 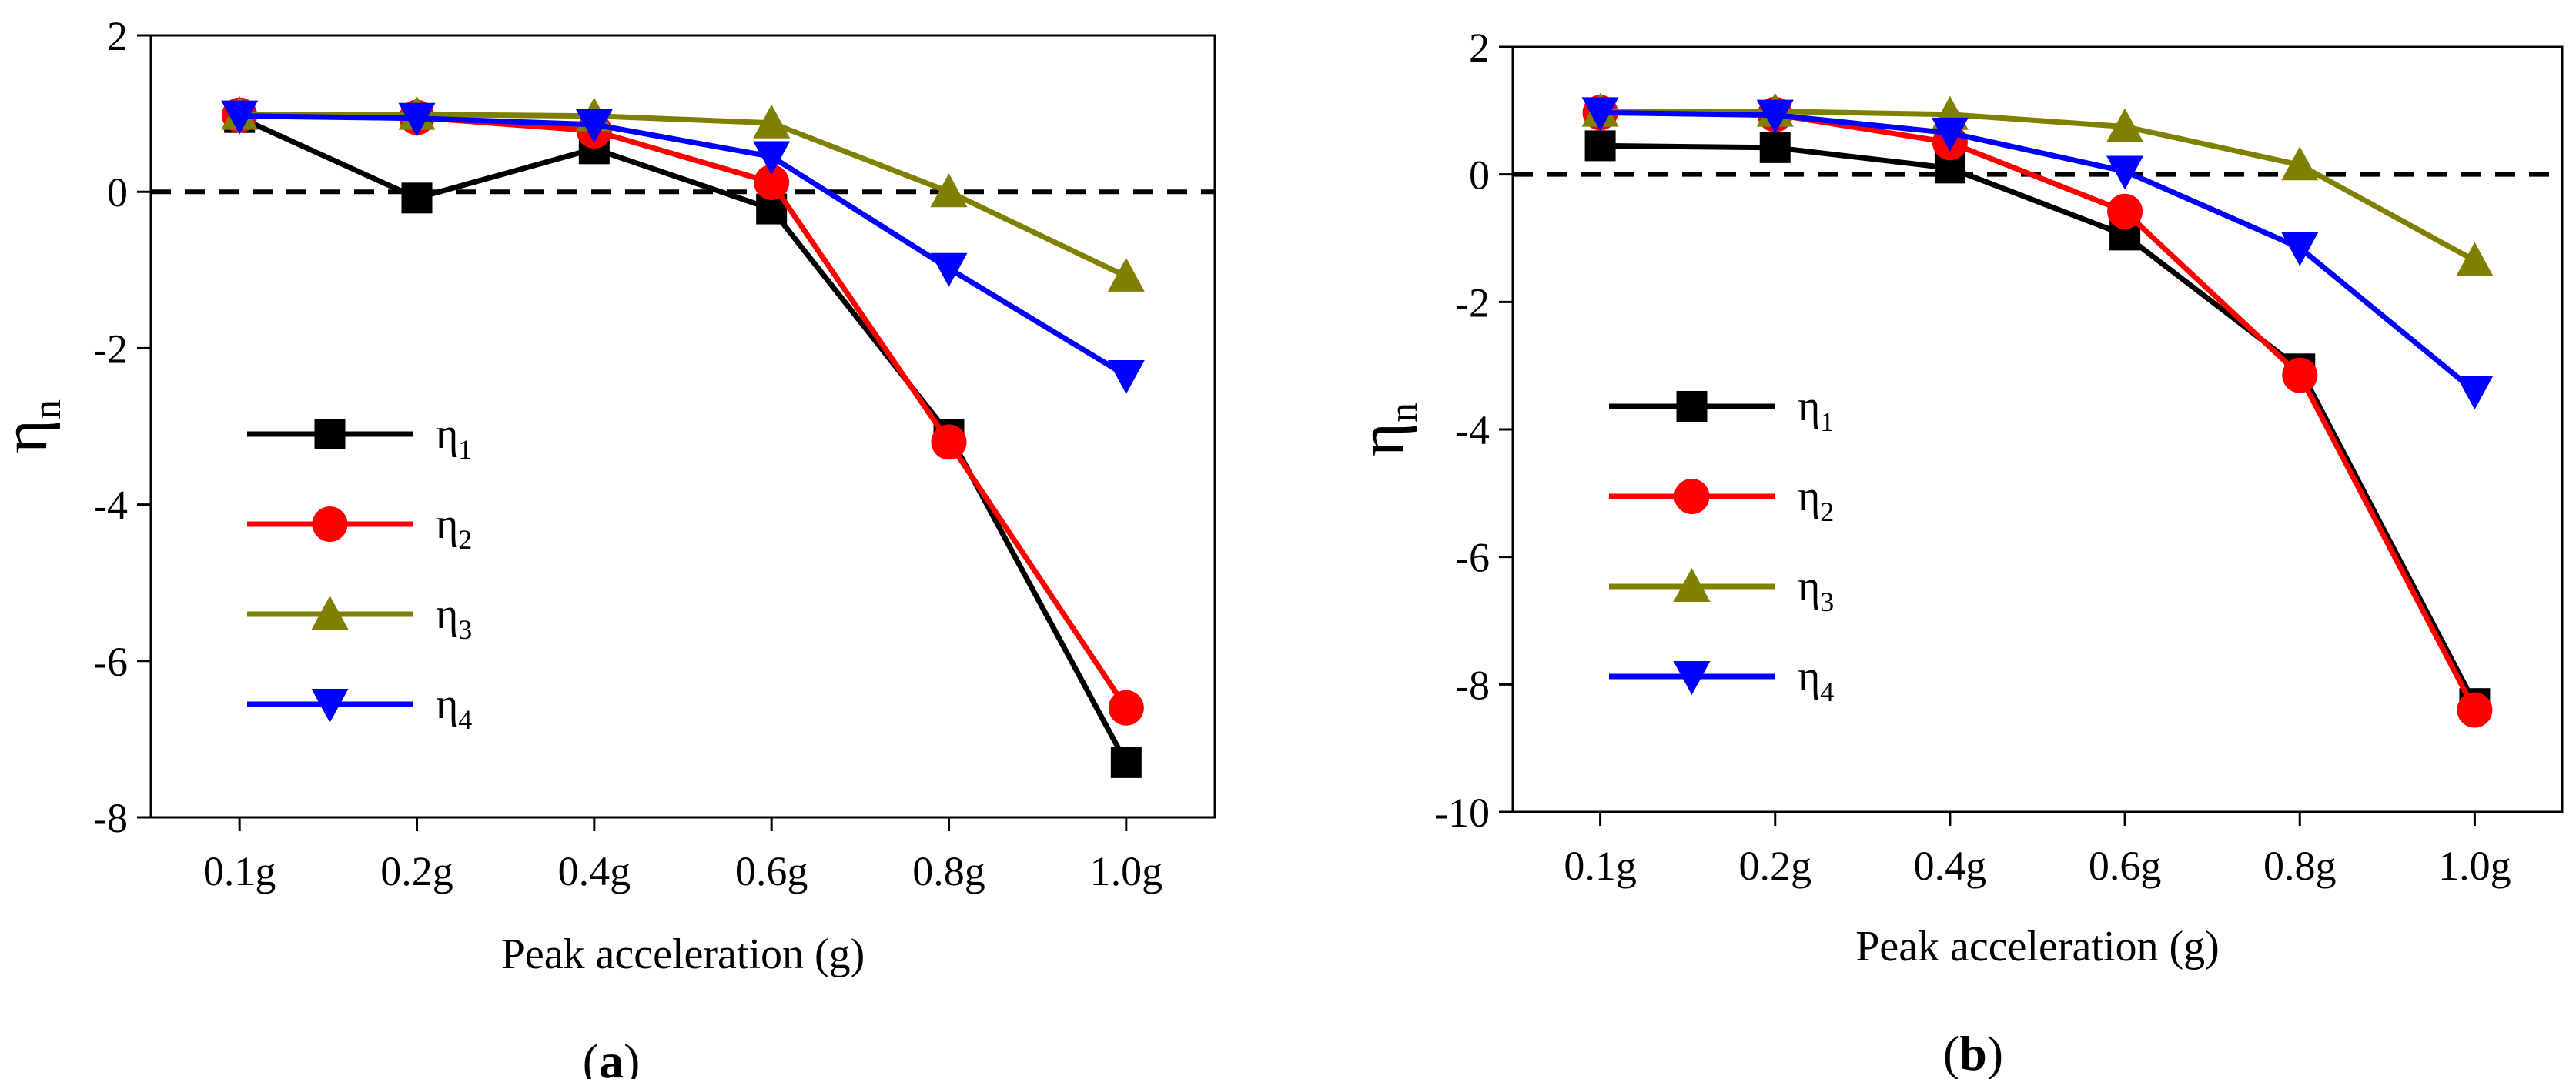 What do you see at coordinates (1816, 680) in the screenshot?
I see `panel-b-legend-label: η4` at bounding box center [1816, 680].